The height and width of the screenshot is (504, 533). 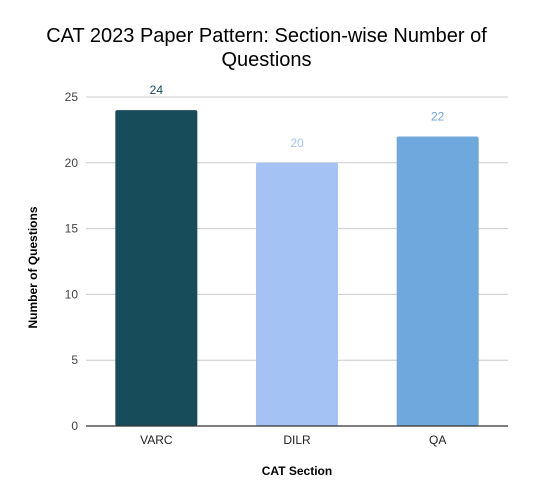 I want to click on x-tick-label: QA, so click(x=437, y=440).